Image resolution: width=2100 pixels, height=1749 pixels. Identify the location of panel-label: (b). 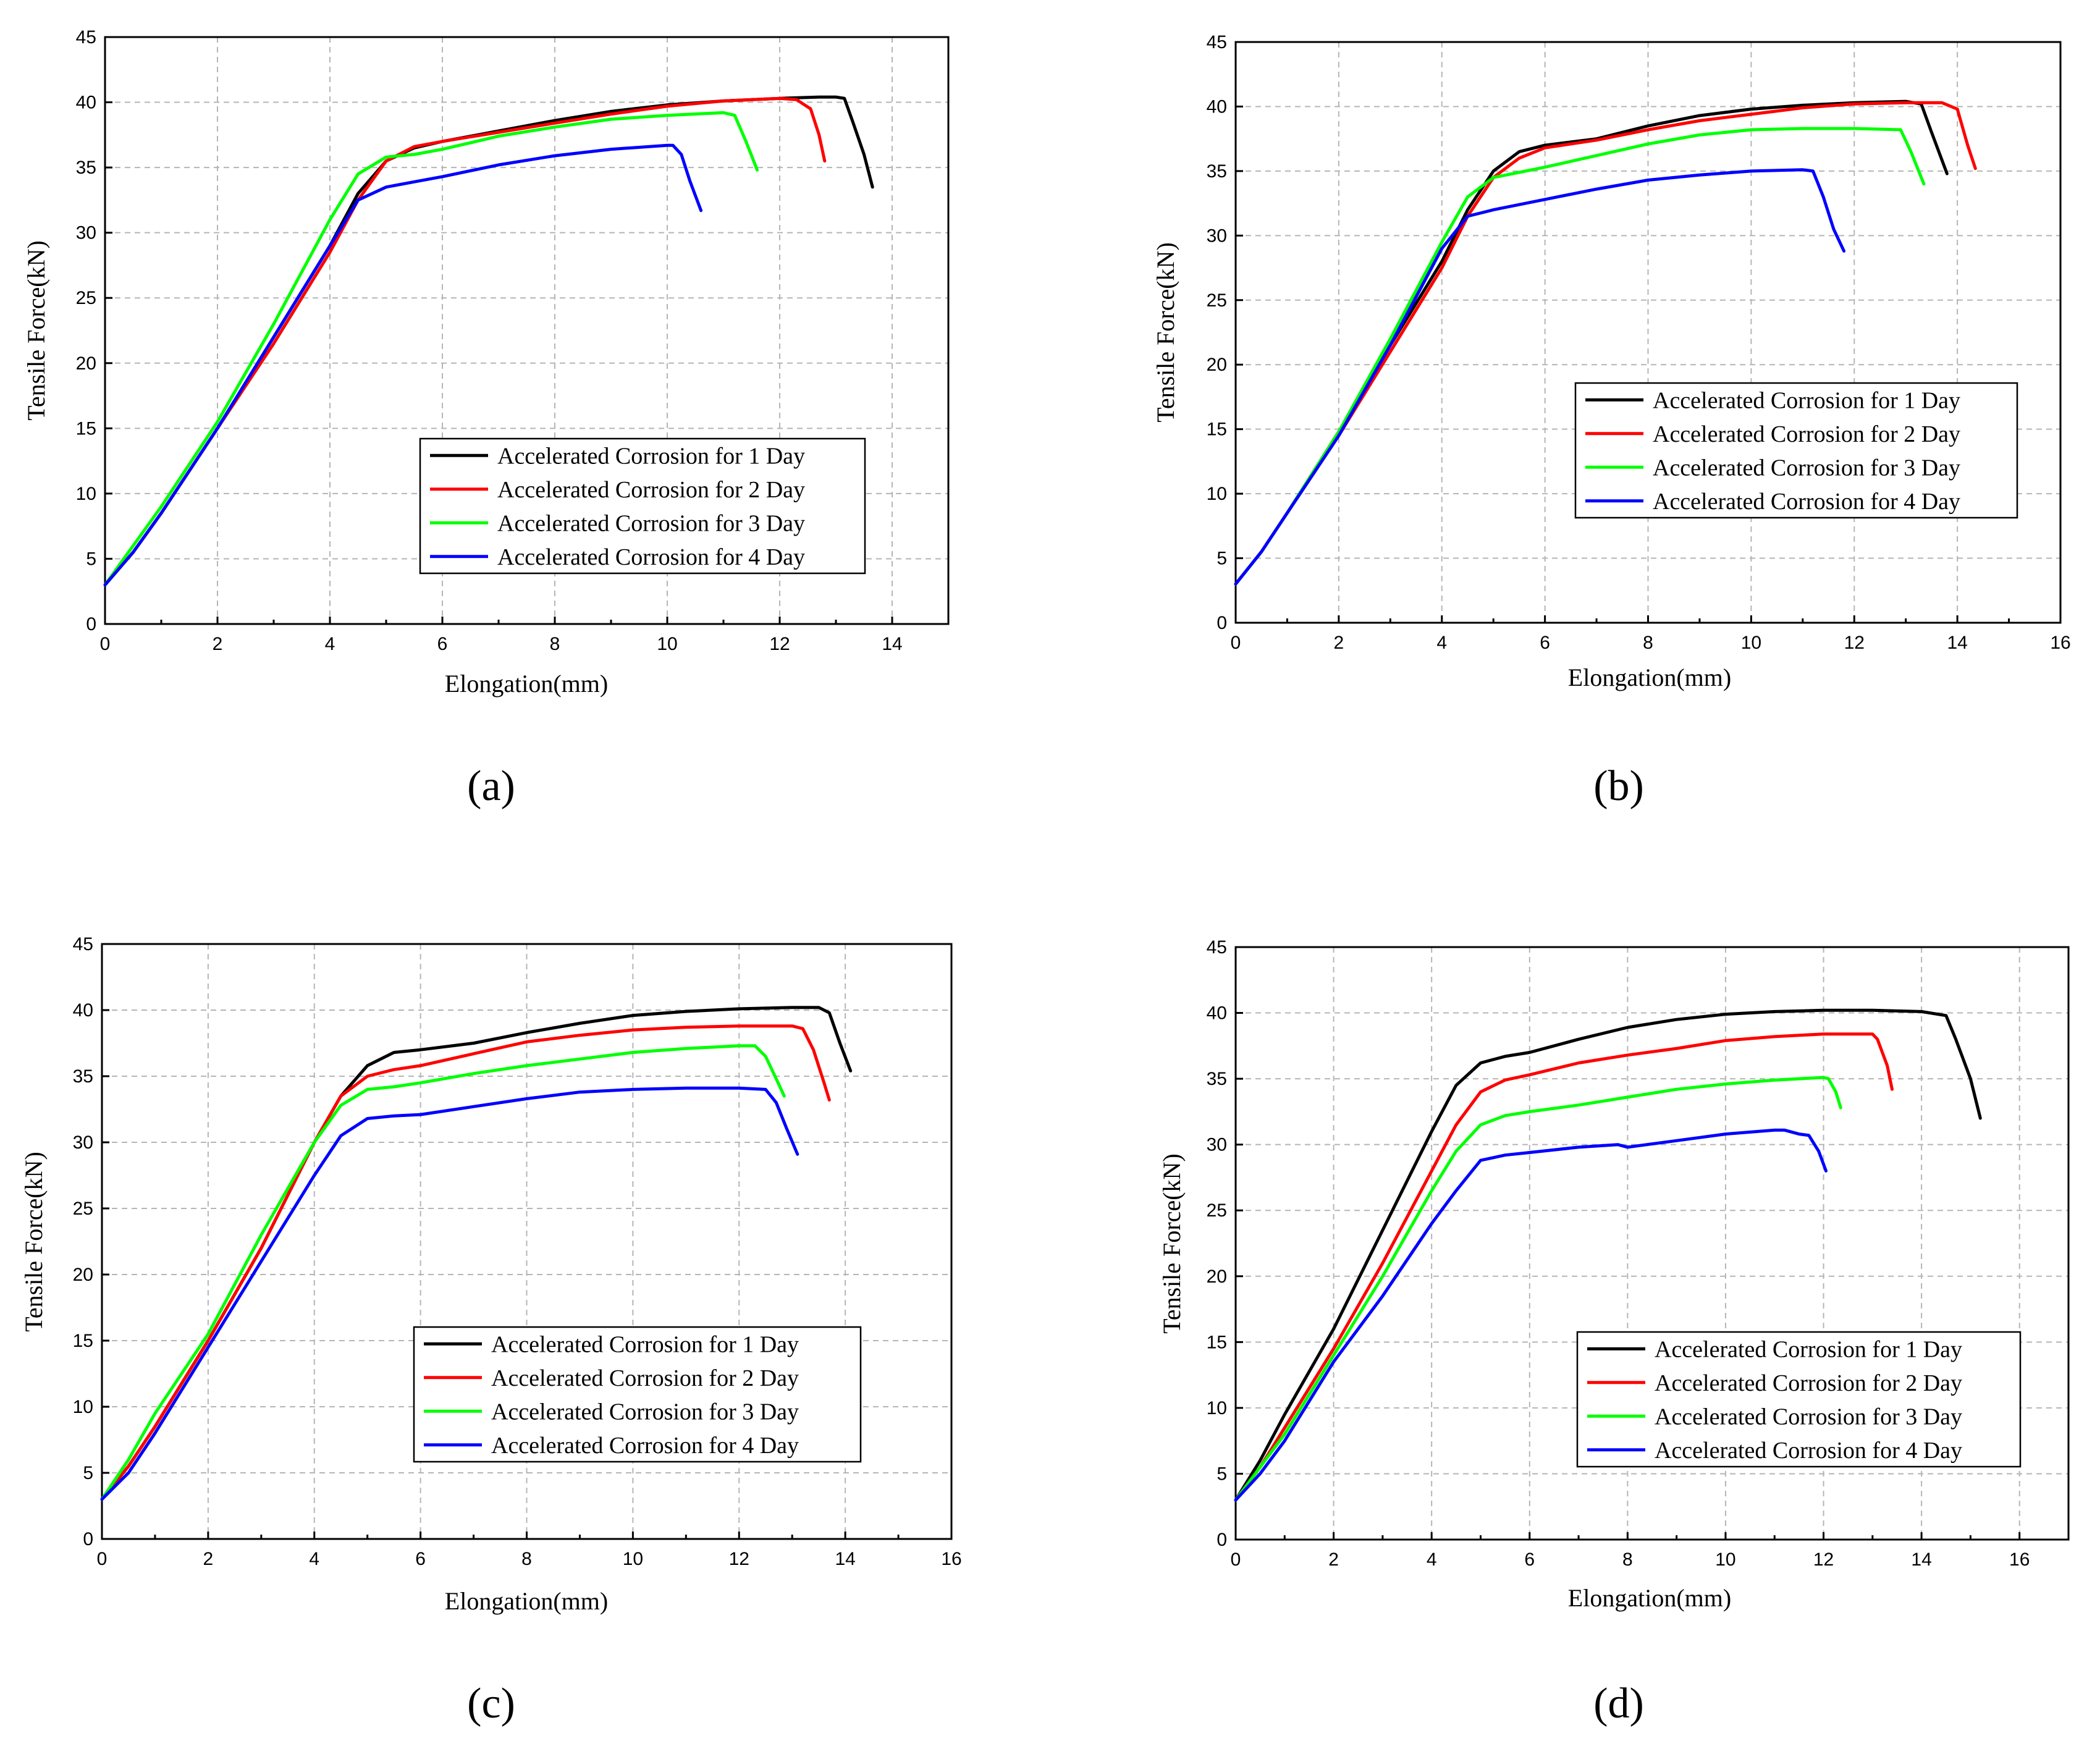
(1618, 786).